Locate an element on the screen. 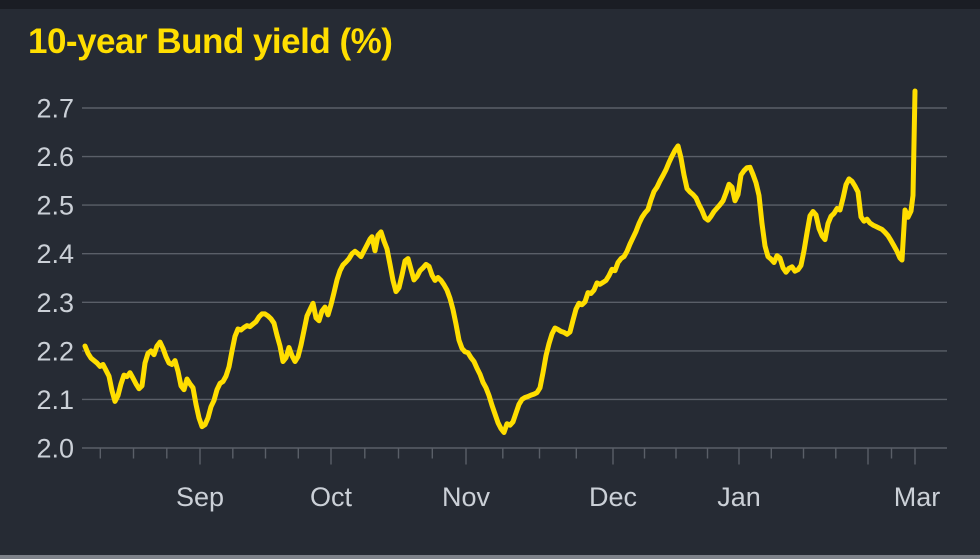 Image resolution: width=980 pixels, height=559 pixels. x-axis-ticks is located at coordinates (507, 456).